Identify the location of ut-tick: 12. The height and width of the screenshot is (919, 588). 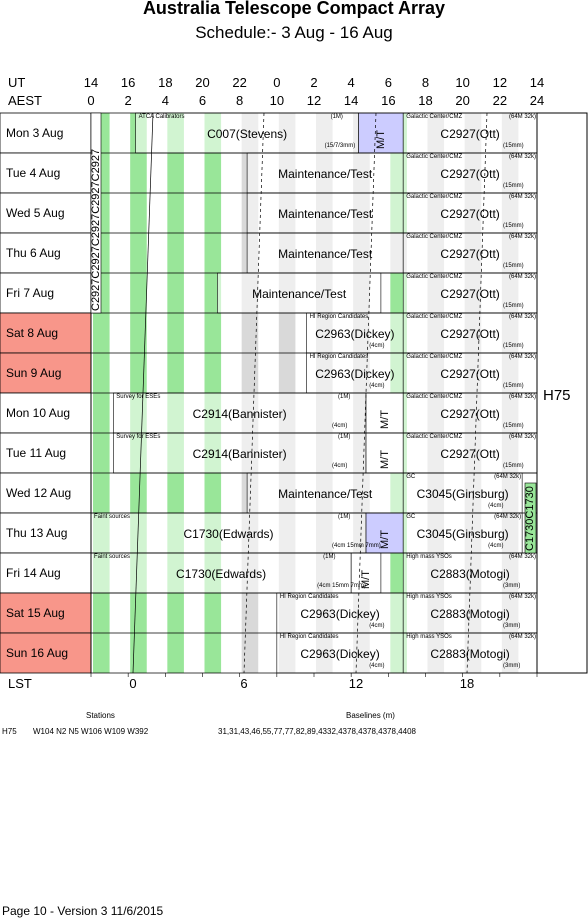
(500, 82).